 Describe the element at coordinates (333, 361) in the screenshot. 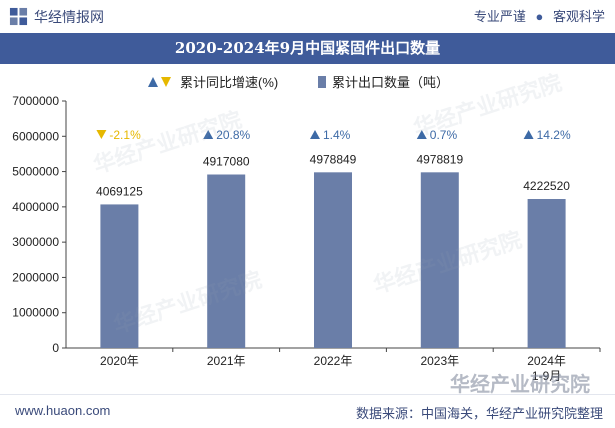

I see `x-category-label: 2022年` at that location.